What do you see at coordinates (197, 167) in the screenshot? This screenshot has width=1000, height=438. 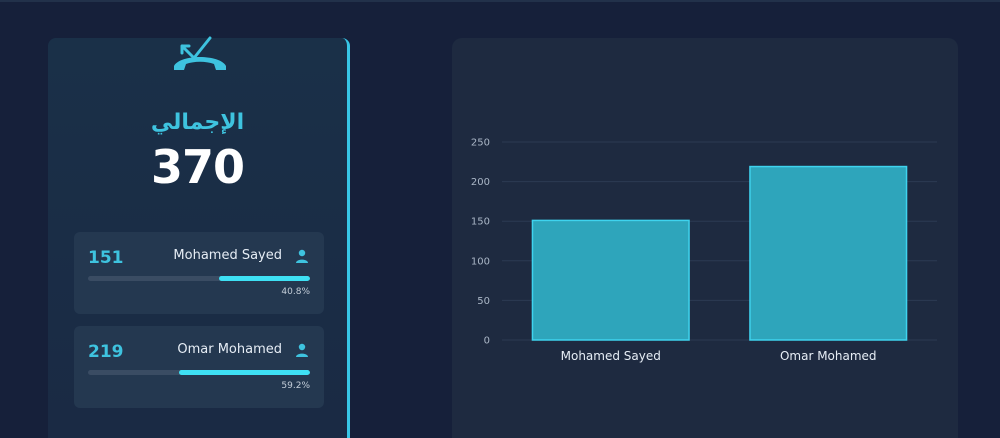 I see `total-value: 370` at bounding box center [197, 167].